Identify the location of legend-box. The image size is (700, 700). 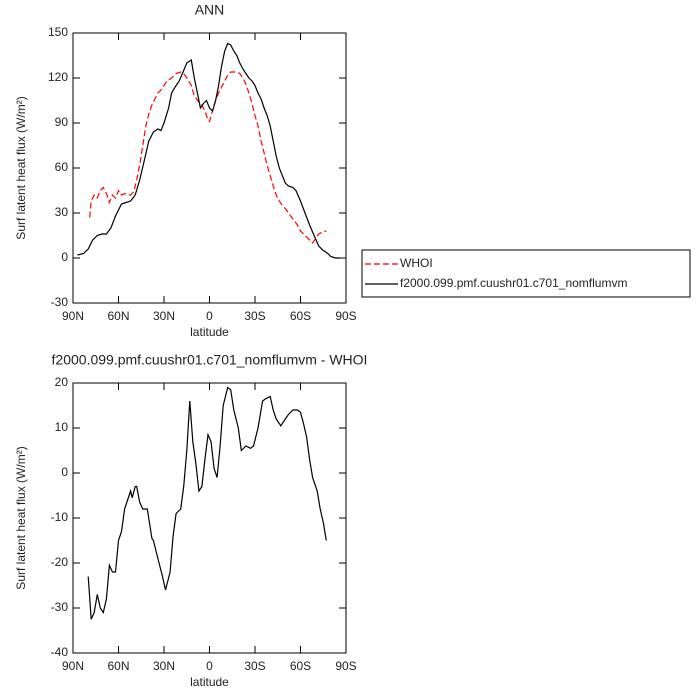
(526, 273).